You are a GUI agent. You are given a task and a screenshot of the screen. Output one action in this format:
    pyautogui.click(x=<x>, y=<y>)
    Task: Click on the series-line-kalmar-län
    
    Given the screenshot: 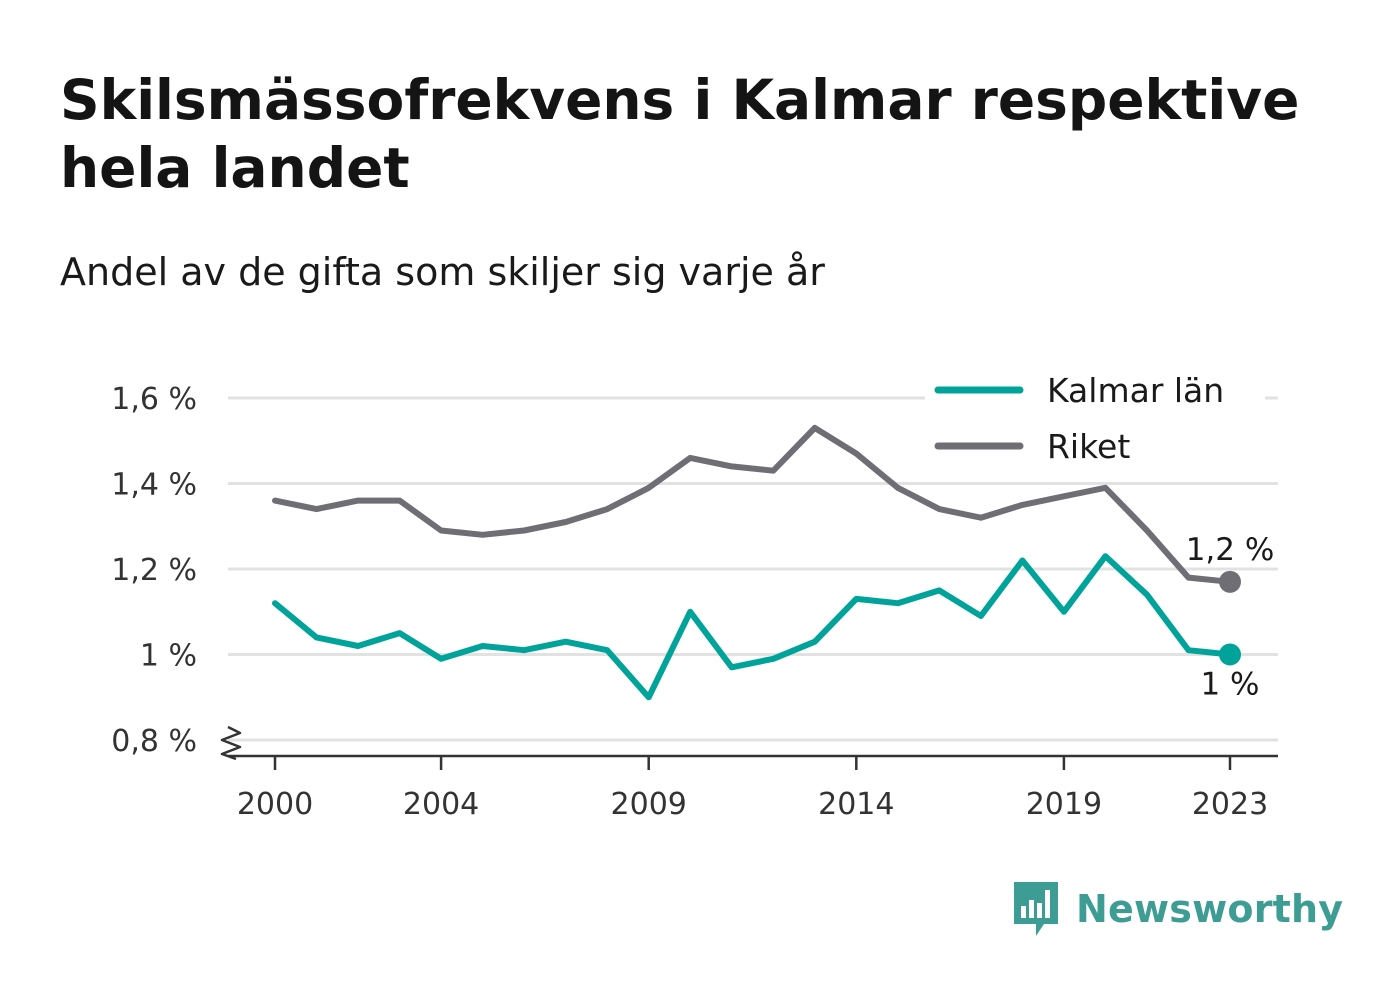 What is the action you would take?
    pyautogui.click(x=752, y=627)
    